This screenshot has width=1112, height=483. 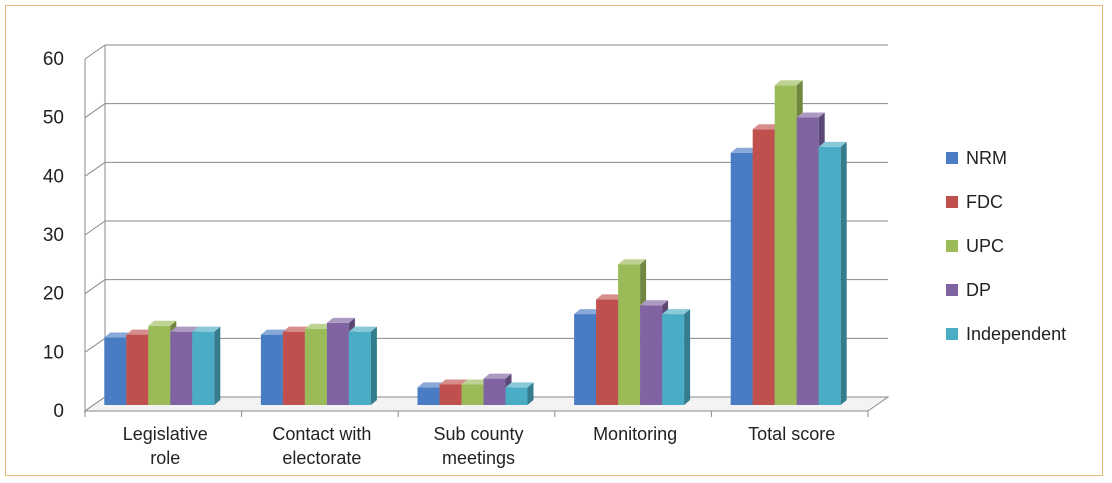 What do you see at coordinates (53, 118) in the screenshot?
I see `y-tick-label: 50` at bounding box center [53, 118].